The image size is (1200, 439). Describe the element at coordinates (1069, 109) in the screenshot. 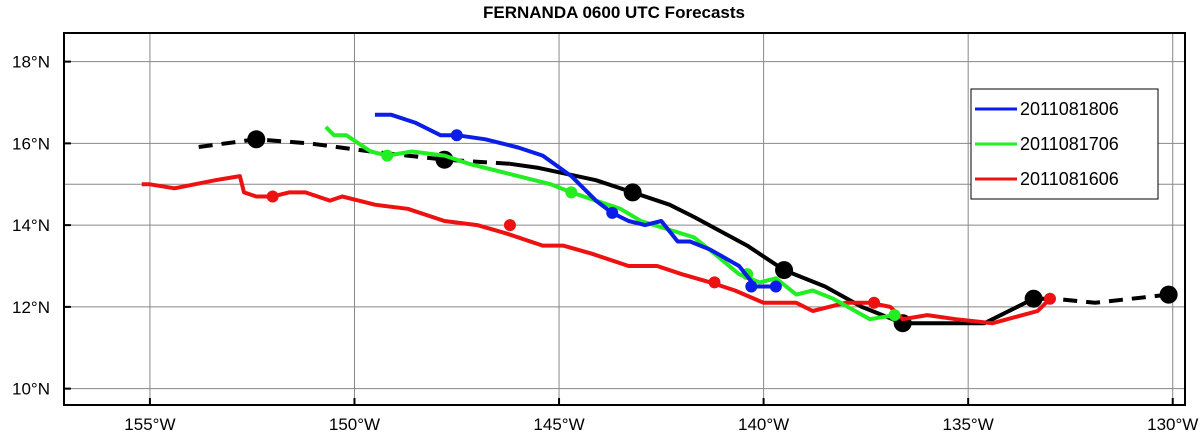

I see `legend-label: 2011081806` at that location.